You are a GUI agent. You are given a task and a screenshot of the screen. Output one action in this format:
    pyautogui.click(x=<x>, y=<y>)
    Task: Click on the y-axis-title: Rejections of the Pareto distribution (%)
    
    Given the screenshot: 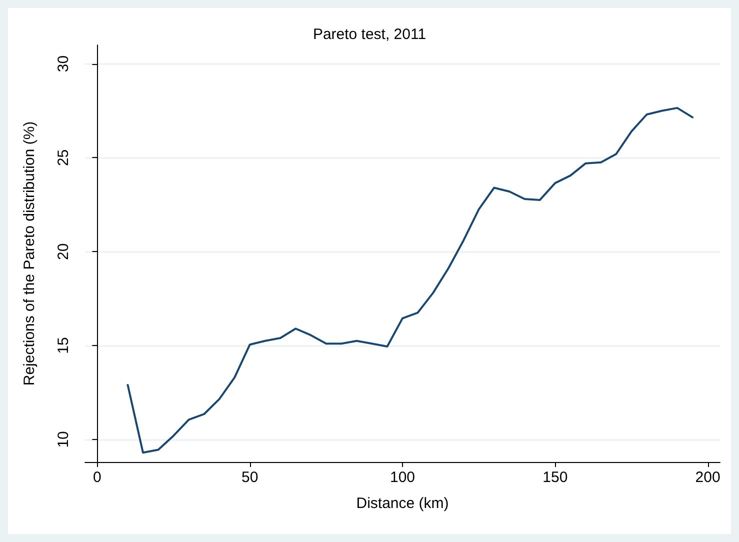 What is the action you would take?
    pyautogui.click(x=29, y=253)
    